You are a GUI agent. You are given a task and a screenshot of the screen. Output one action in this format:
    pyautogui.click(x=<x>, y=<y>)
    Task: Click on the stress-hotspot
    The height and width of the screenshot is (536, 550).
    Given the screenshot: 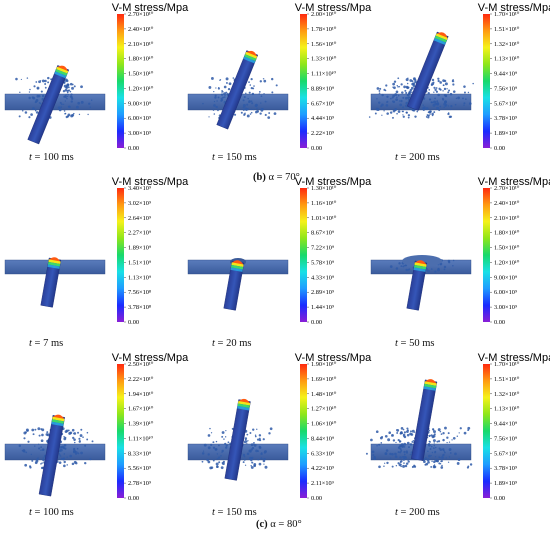 What is the action you would take?
    pyautogui.click(x=420, y=263)
    